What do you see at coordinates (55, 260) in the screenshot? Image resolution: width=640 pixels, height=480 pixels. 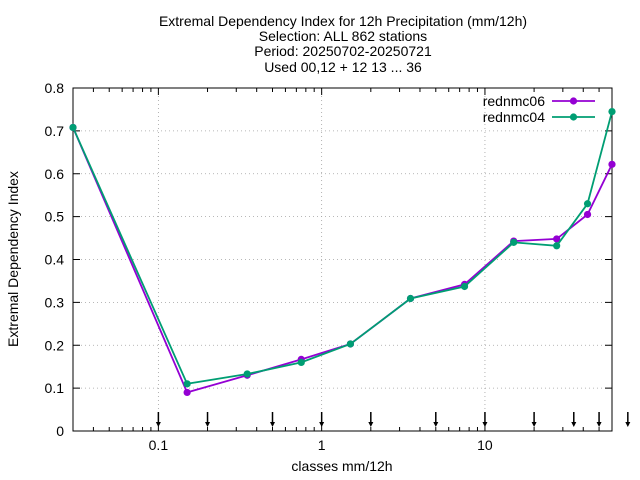 I see `y-tick-label: 0.4` at bounding box center [55, 260].